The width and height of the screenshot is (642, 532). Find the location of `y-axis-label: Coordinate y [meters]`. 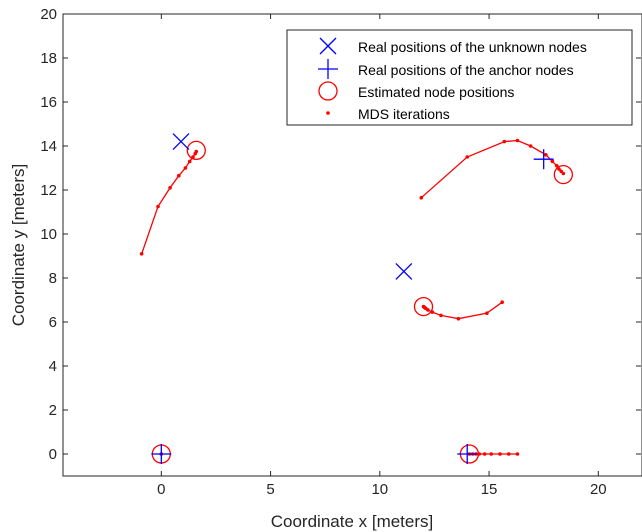

y-axis-label: Coordinate y [meters] is located at coordinates (18, 245).